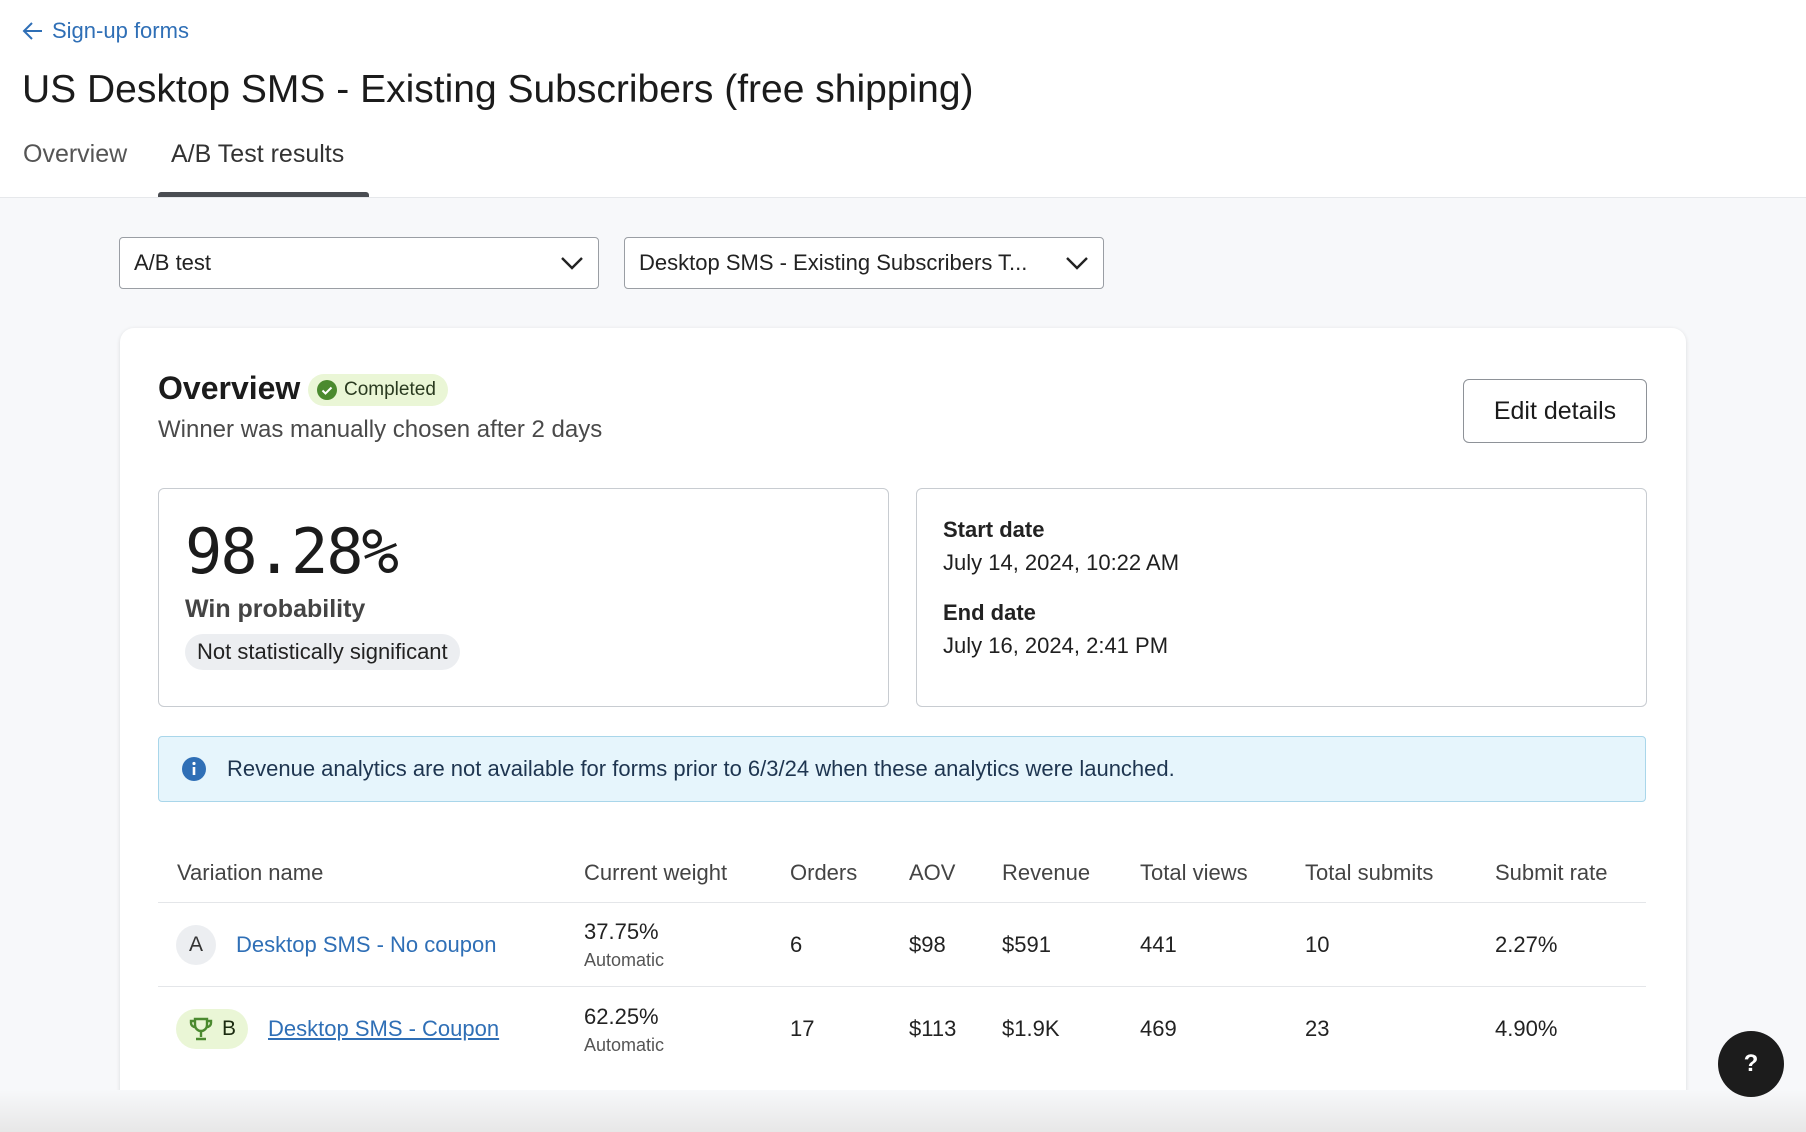 The height and width of the screenshot is (1132, 1806). Describe the element at coordinates (1551, 872) in the screenshot. I see `col-submit-rate: Submit rate` at that location.